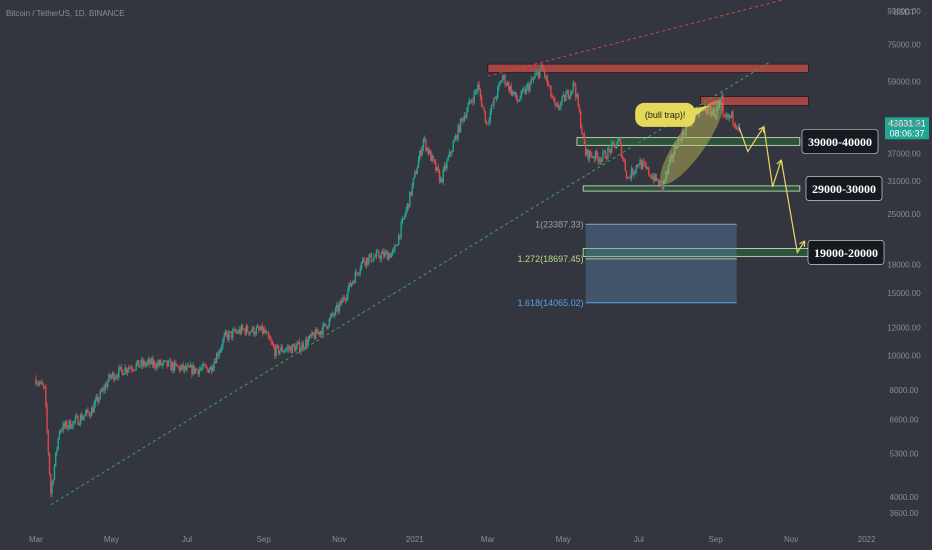 The height and width of the screenshot is (550, 932). What do you see at coordinates (844, 188) in the screenshot?
I see `zone-label-box: 29000-30000` at bounding box center [844, 188].